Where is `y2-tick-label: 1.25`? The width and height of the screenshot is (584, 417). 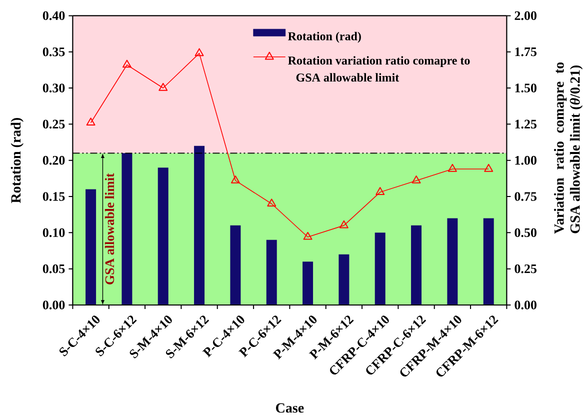
y2-tick-label: 1.25 is located at coordinates (525, 124).